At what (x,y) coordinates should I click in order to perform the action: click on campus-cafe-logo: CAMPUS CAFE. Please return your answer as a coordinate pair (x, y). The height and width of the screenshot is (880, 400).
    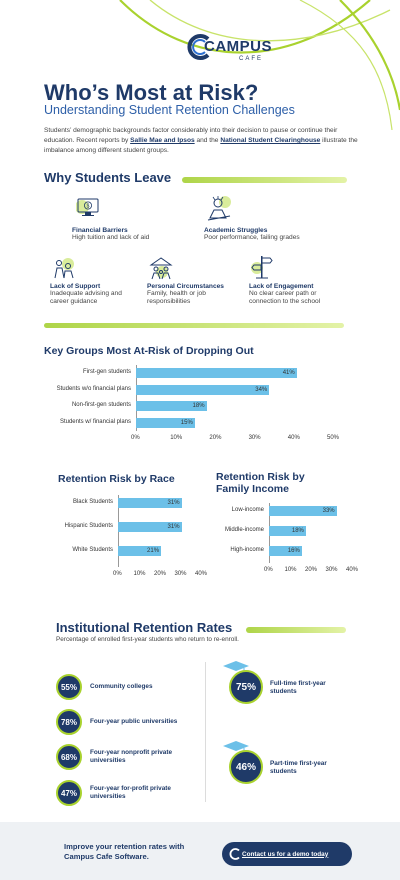
    Looking at the image, I should click on (231, 49).